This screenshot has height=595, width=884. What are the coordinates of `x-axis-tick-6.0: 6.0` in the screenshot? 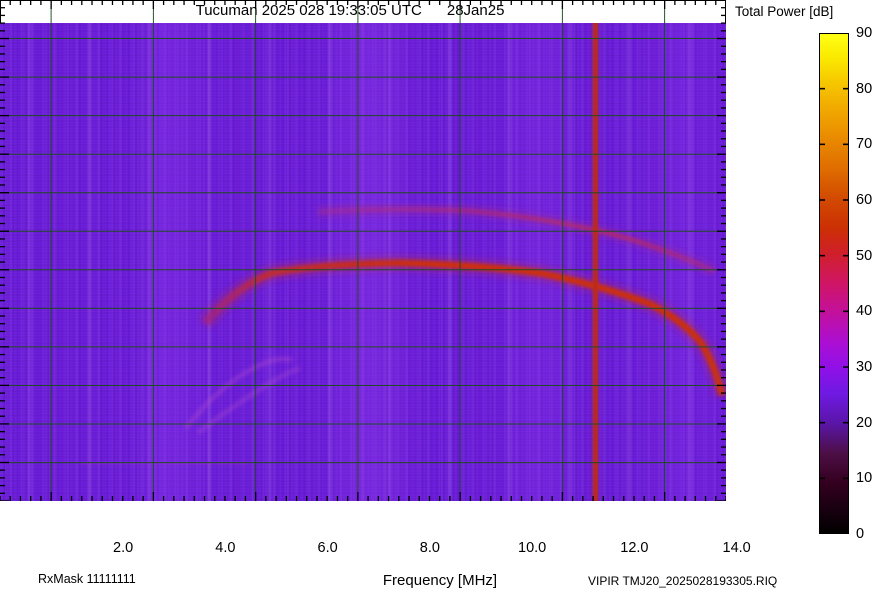 It's located at (327, 548).